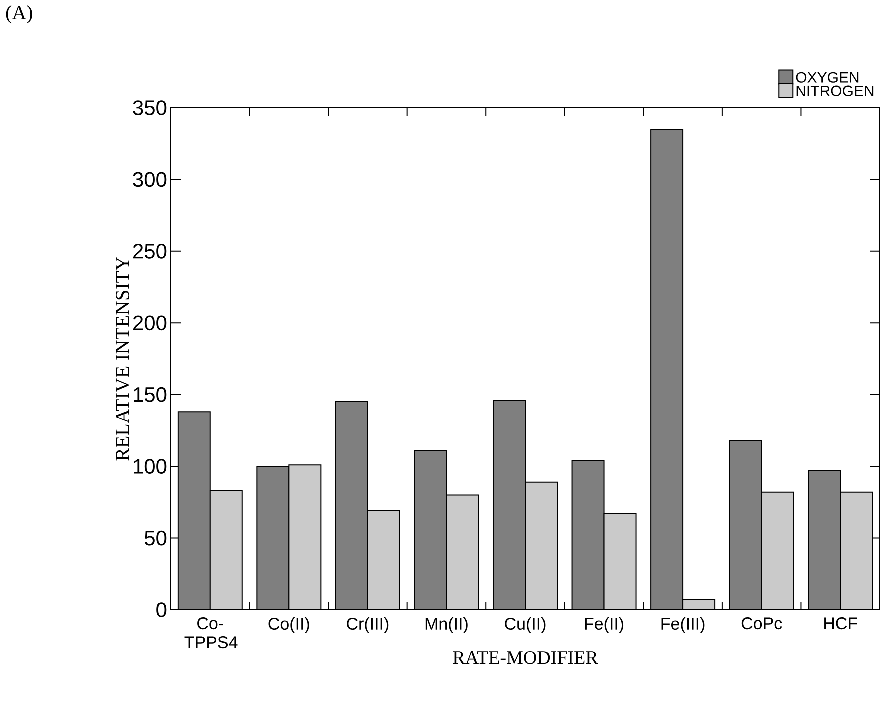 This screenshot has height=713, width=881. What do you see at coordinates (289, 626) in the screenshot?
I see `x-tick-label: Co(II)` at bounding box center [289, 626].